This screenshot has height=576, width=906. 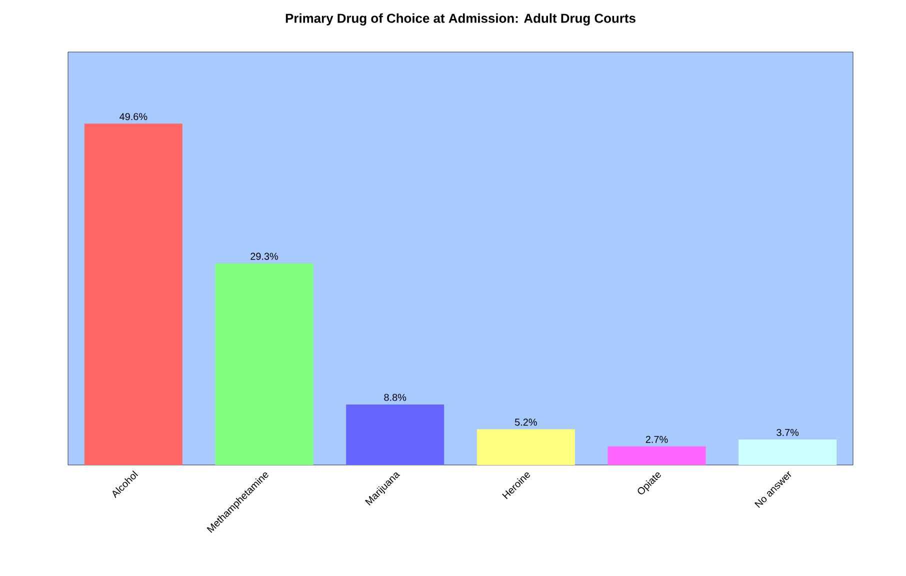 What do you see at coordinates (657, 439) in the screenshot?
I see `data-label: 2.7%` at bounding box center [657, 439].